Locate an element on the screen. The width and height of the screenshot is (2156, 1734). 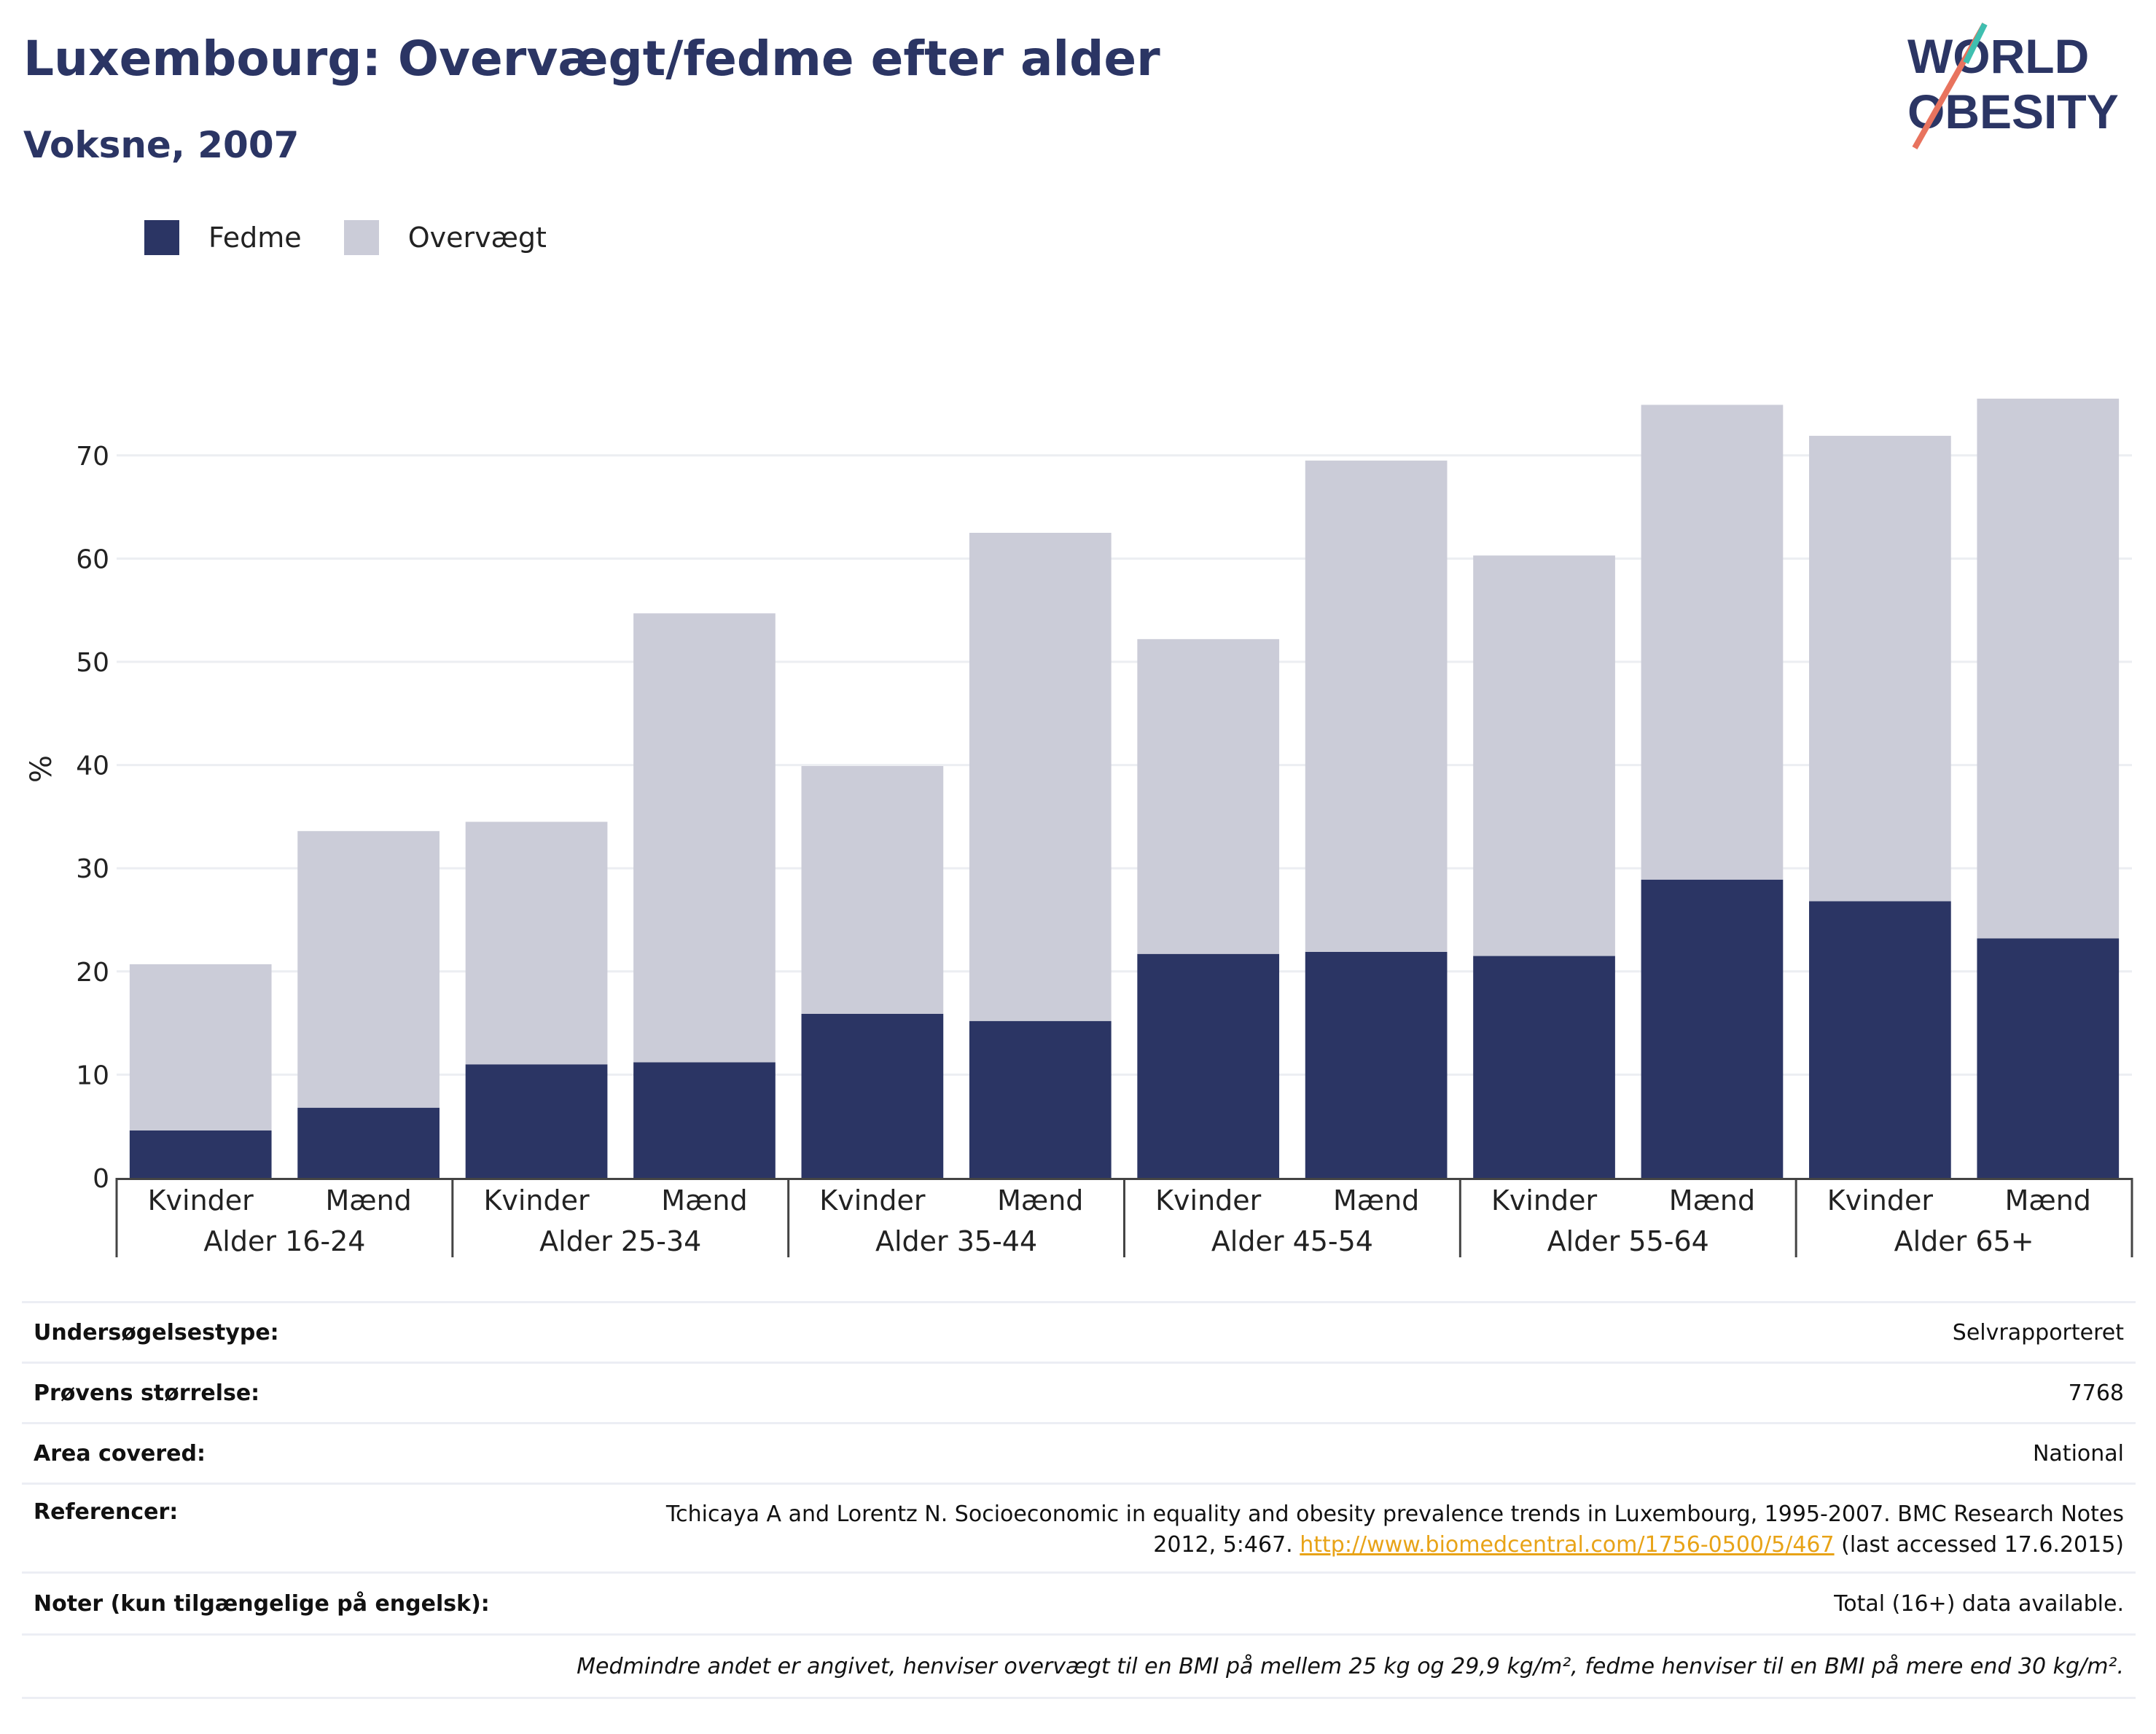
logo-line-1: WORLD is located at coordinates (1998, 56).